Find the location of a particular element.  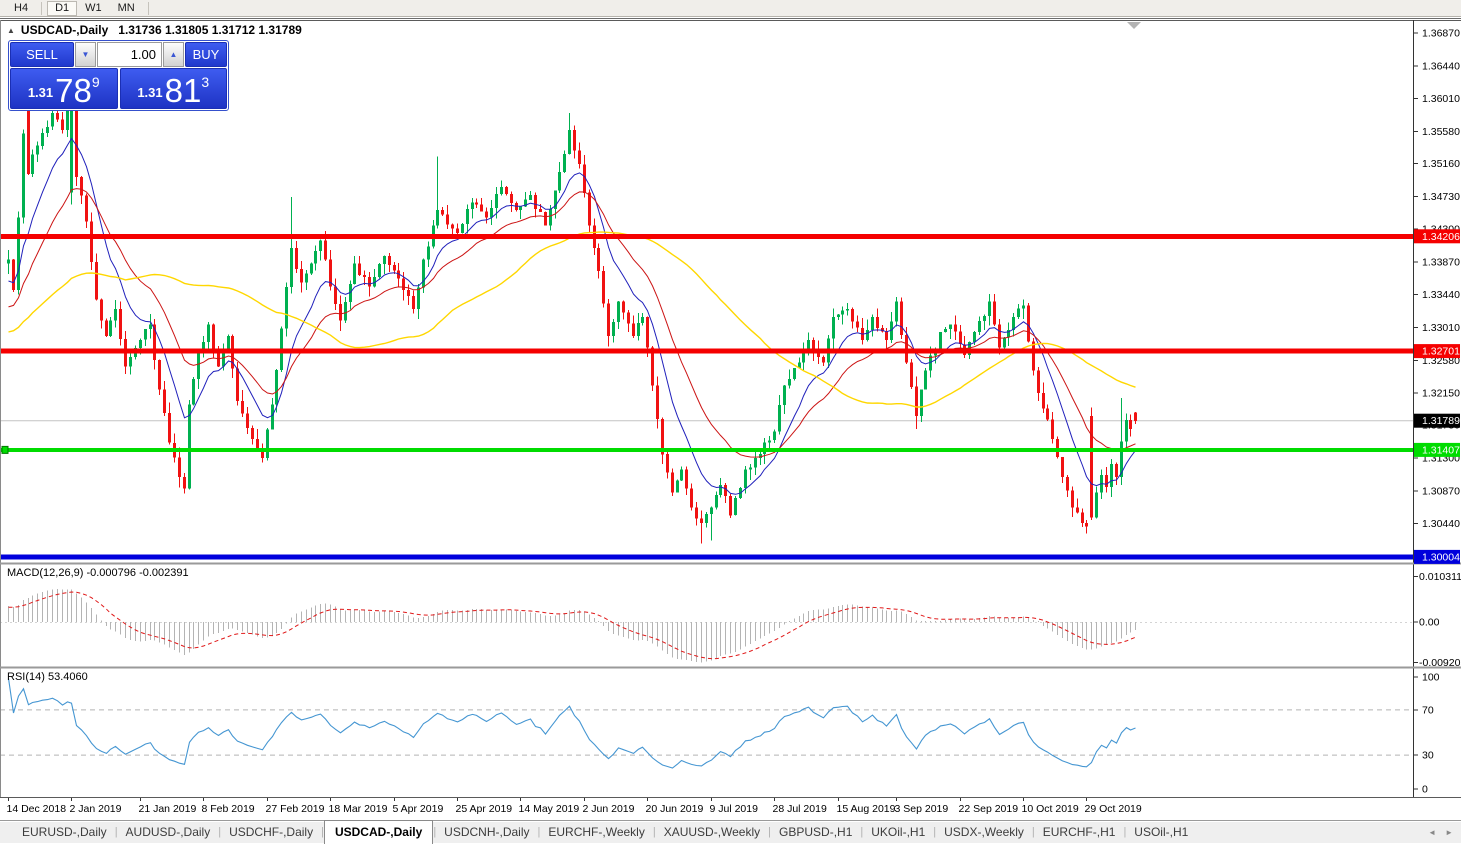

horizontal-level-line-1.30004 is located at coordinates (706, 557).